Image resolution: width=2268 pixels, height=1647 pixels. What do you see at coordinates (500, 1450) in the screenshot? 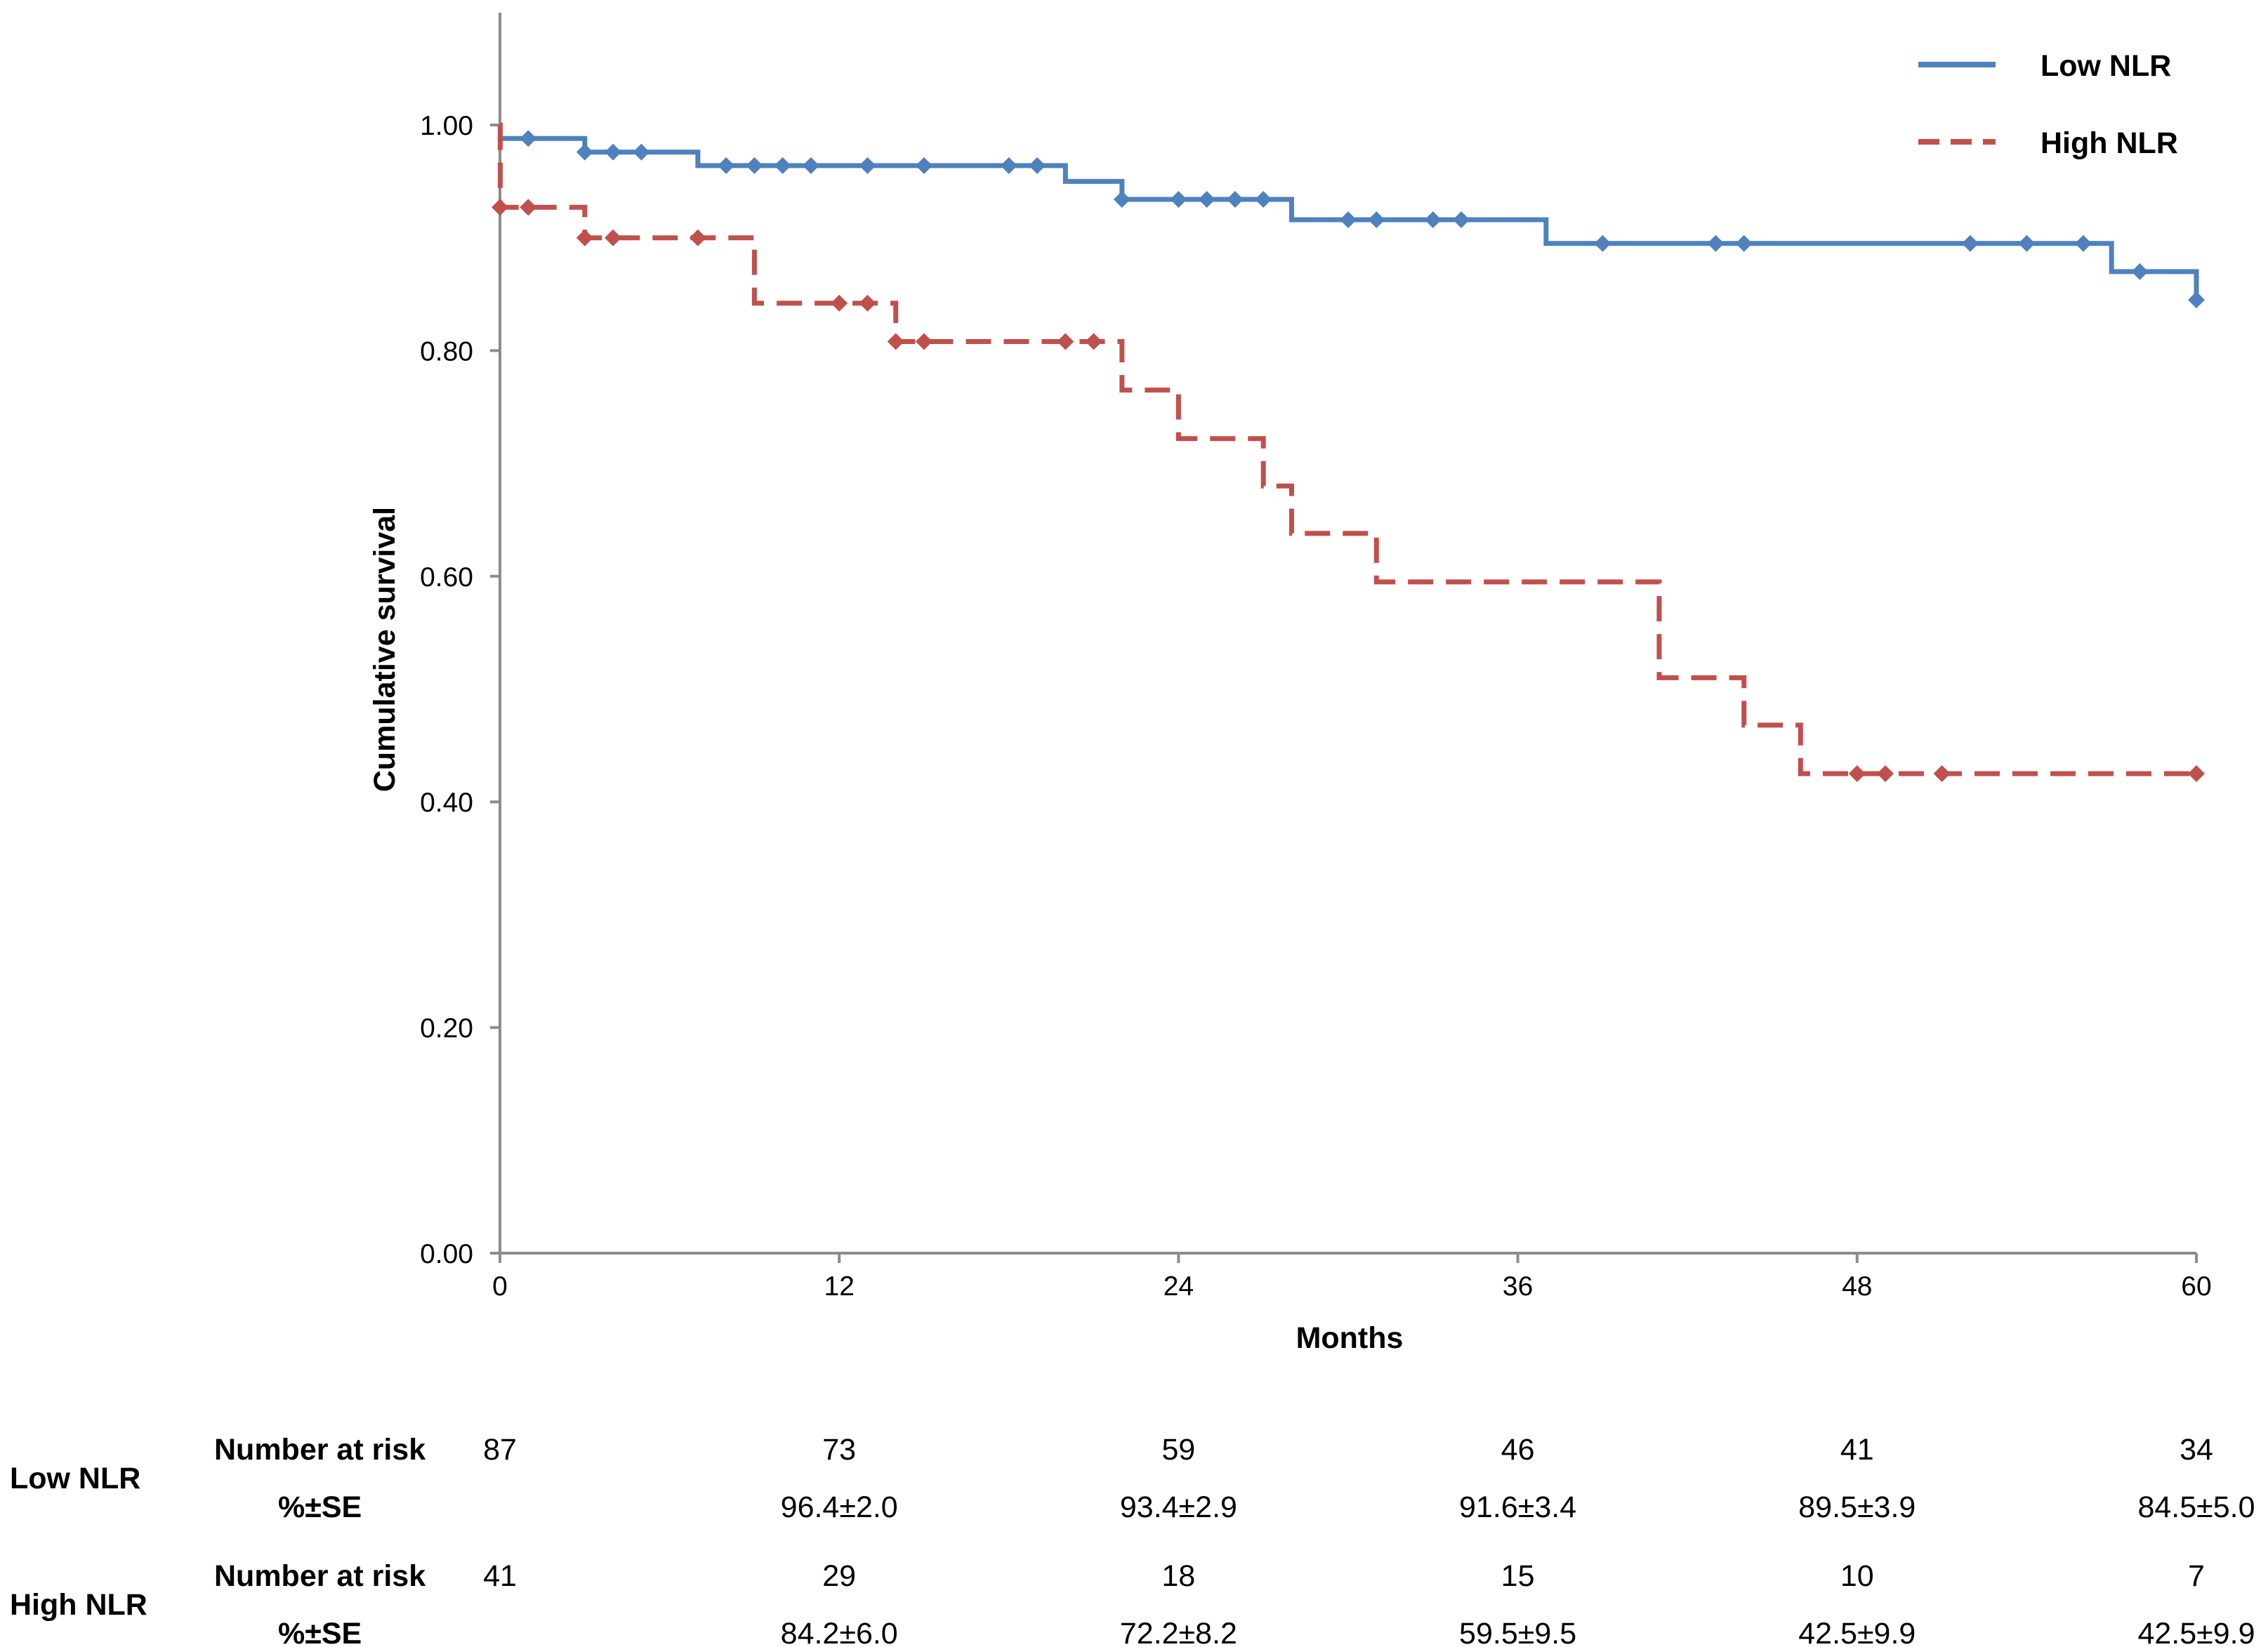
I see `number-at-risk-value: 87` at bounding box center [500, 1450].